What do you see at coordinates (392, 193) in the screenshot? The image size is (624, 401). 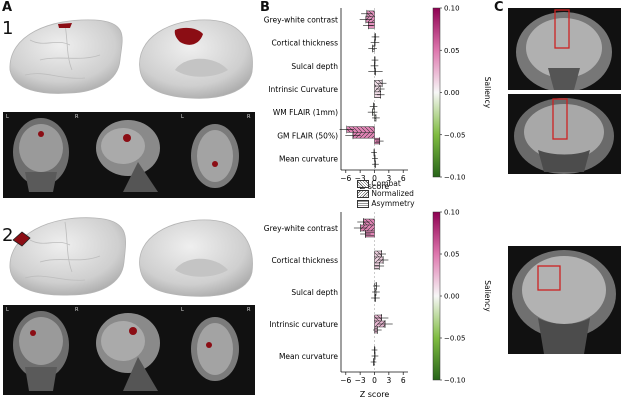 I see `legend-label-normalized: Normalized` at bounding box center [392, 193].